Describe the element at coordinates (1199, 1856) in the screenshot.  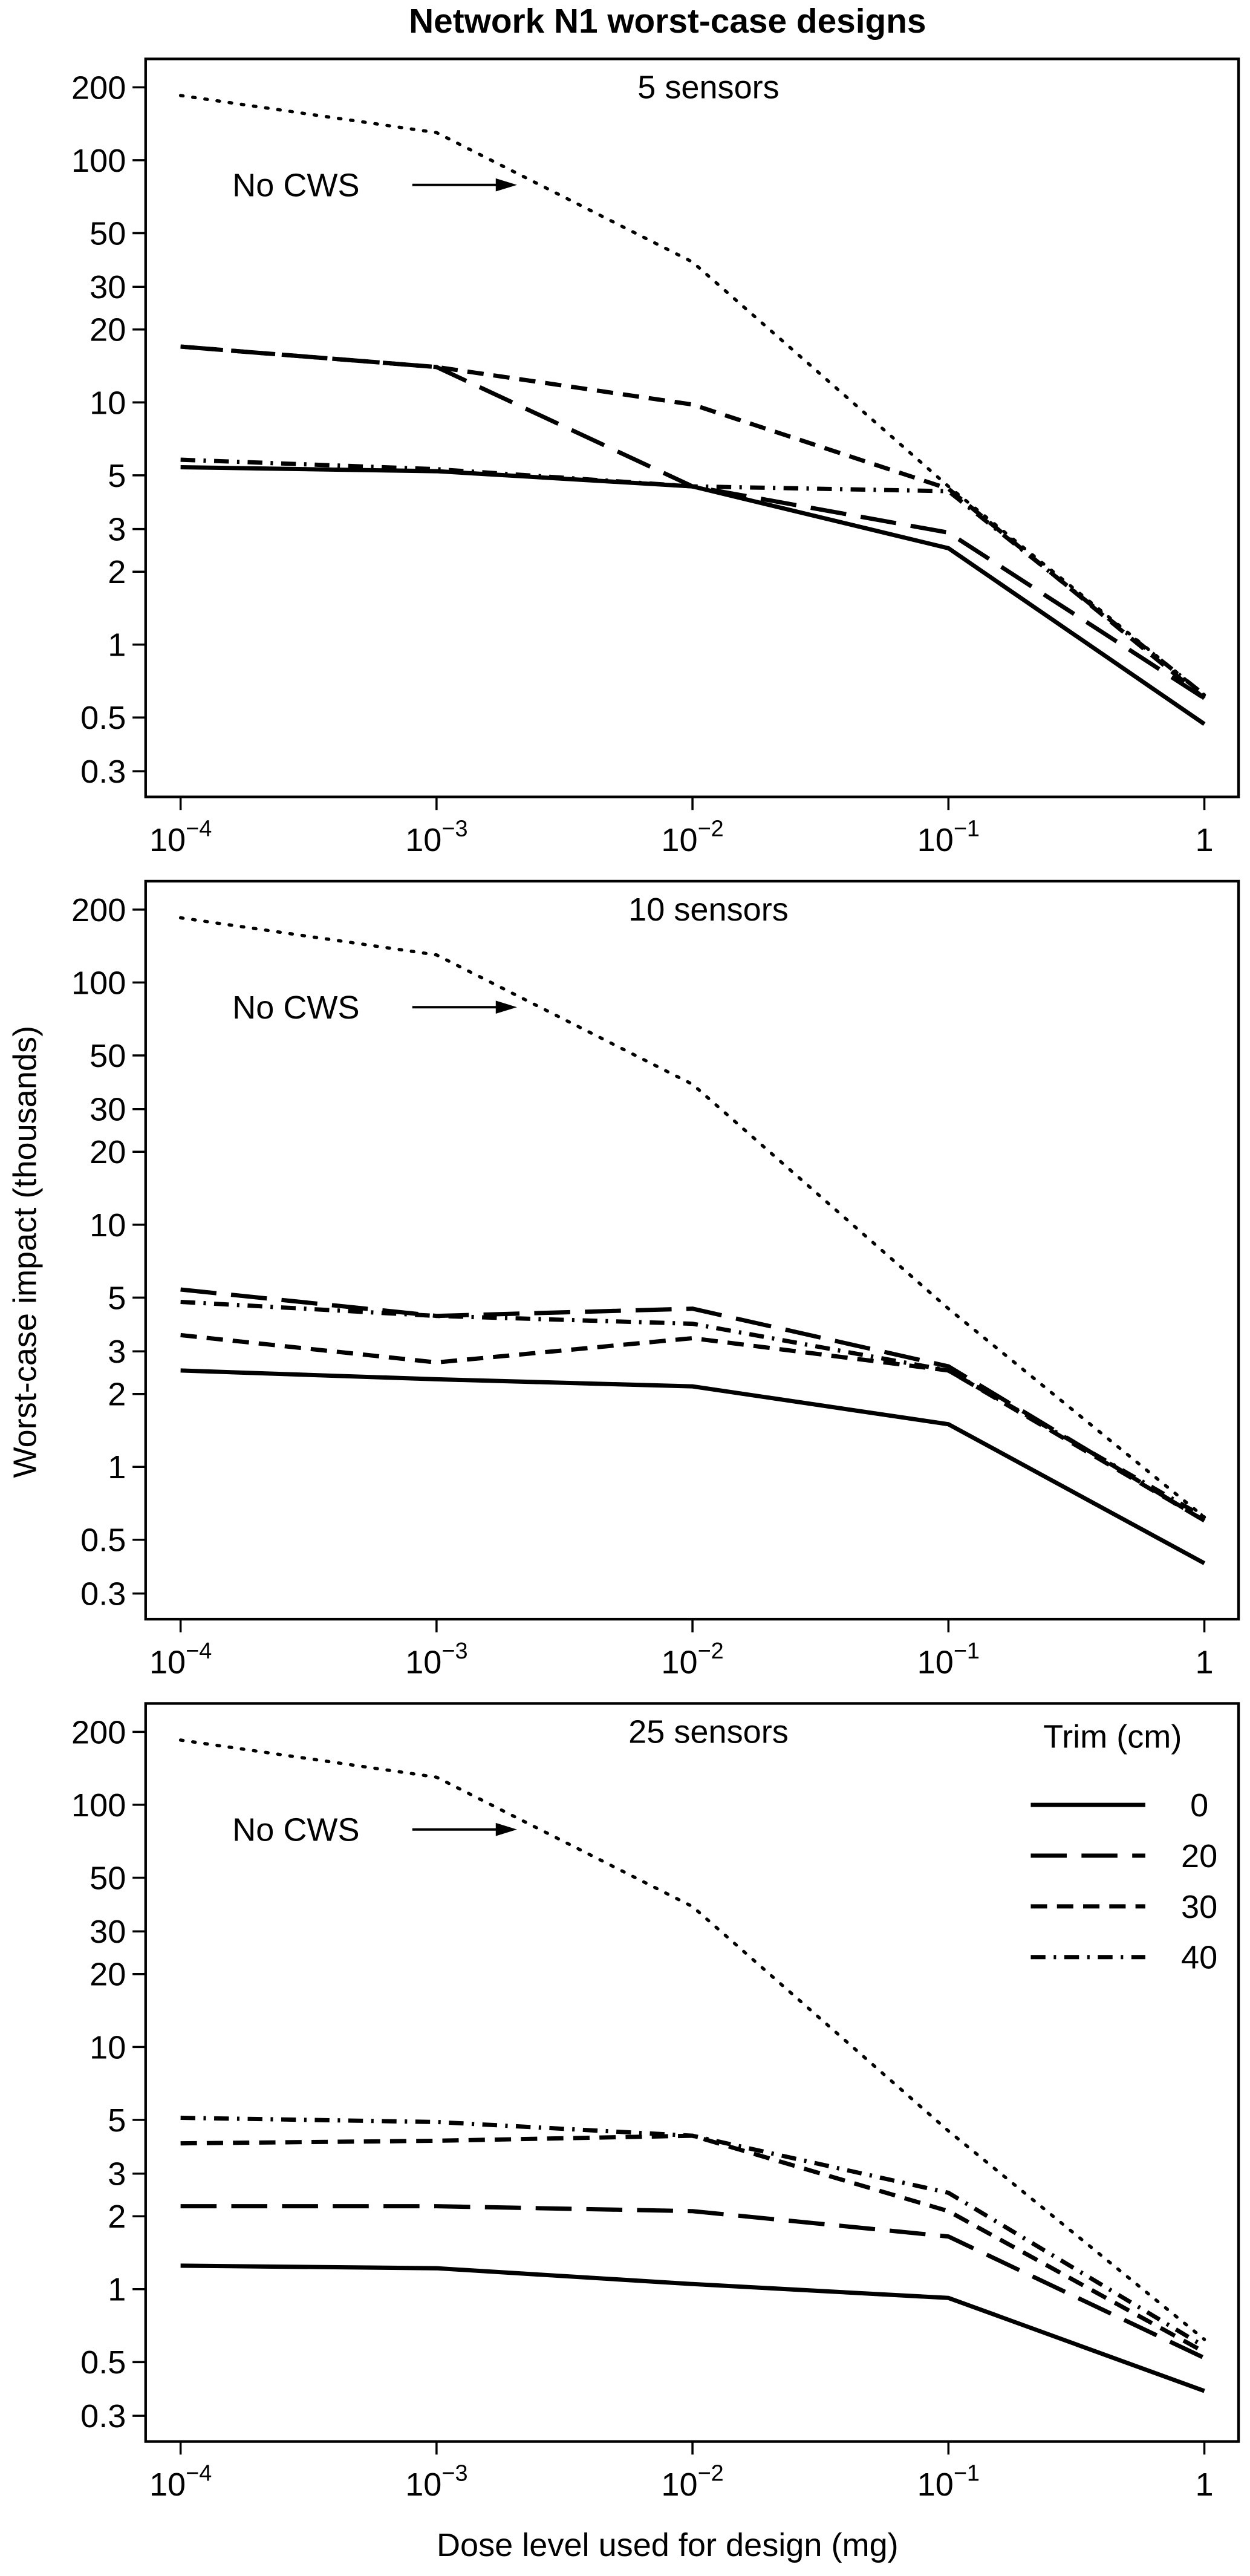
I see `legend-label: 20` at that location.